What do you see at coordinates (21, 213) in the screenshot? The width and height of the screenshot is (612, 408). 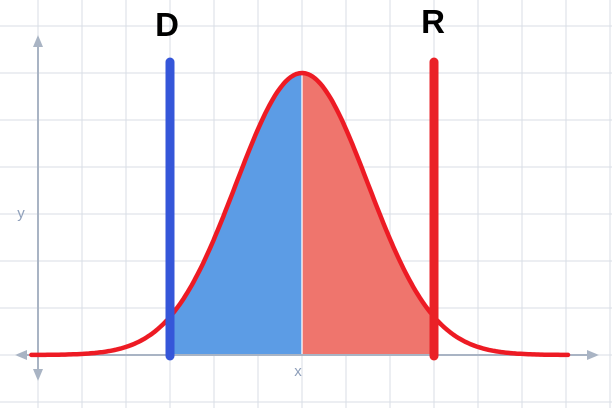 I see `y-axis-label: y` at bounding box center [21, 213].